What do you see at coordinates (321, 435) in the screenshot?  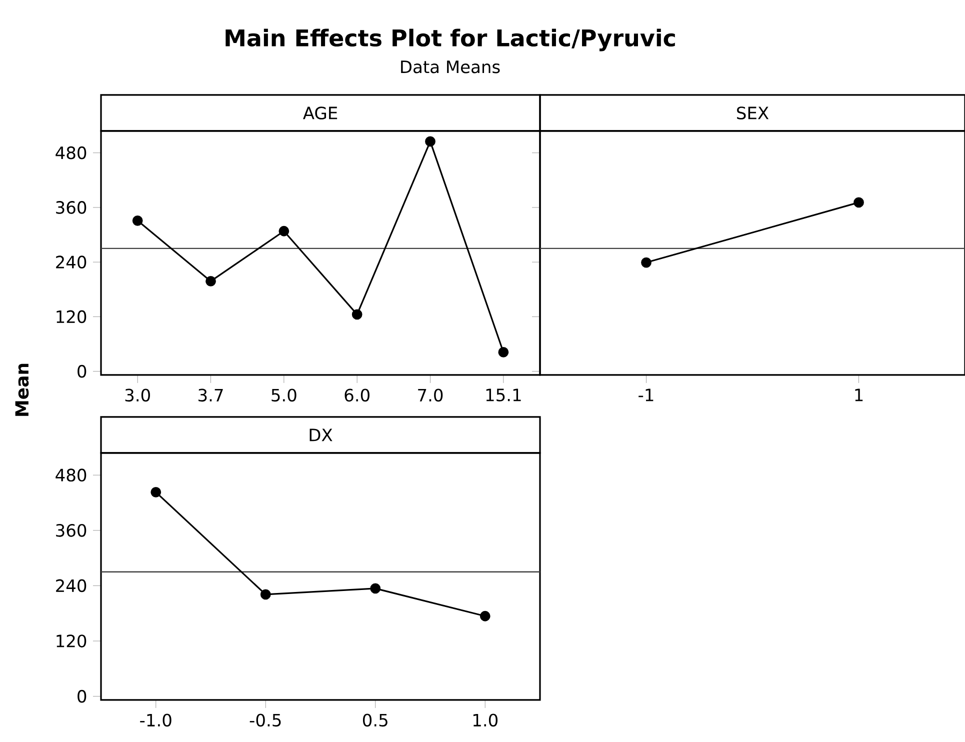 I see `chart-title: DX` at bounding box center [321, 435].